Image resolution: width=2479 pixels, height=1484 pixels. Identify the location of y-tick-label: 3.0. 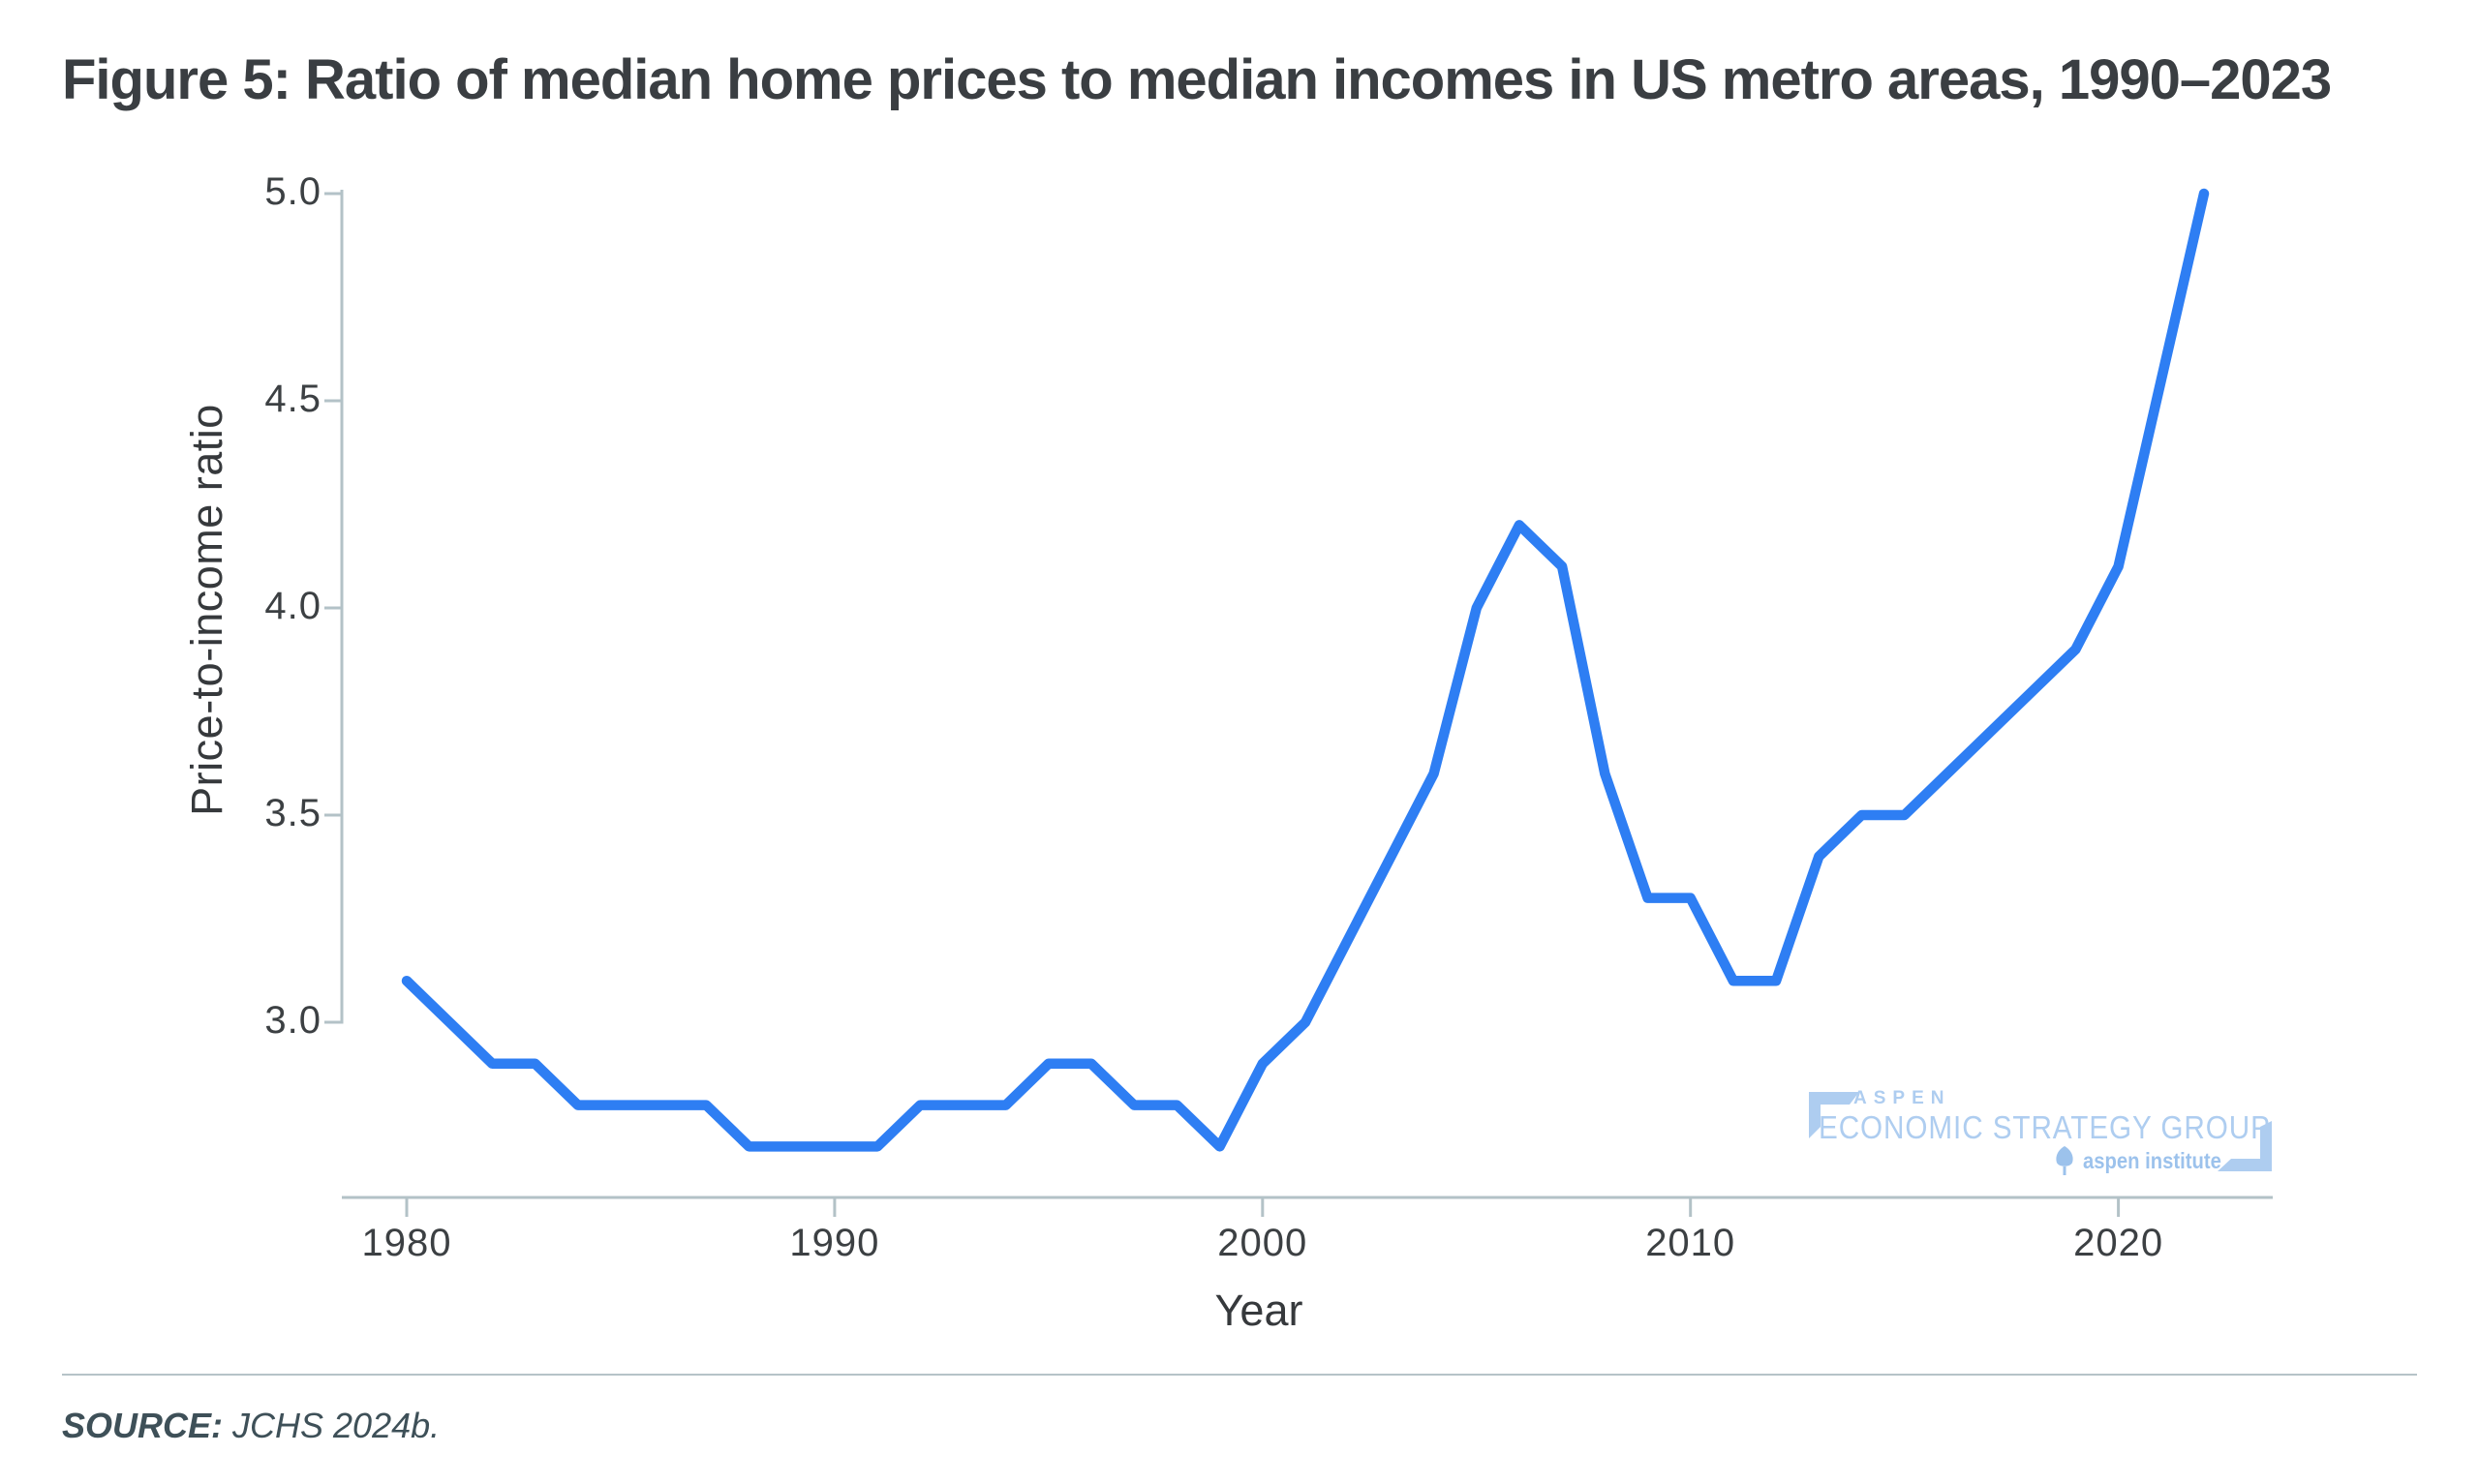
(292, 1020).